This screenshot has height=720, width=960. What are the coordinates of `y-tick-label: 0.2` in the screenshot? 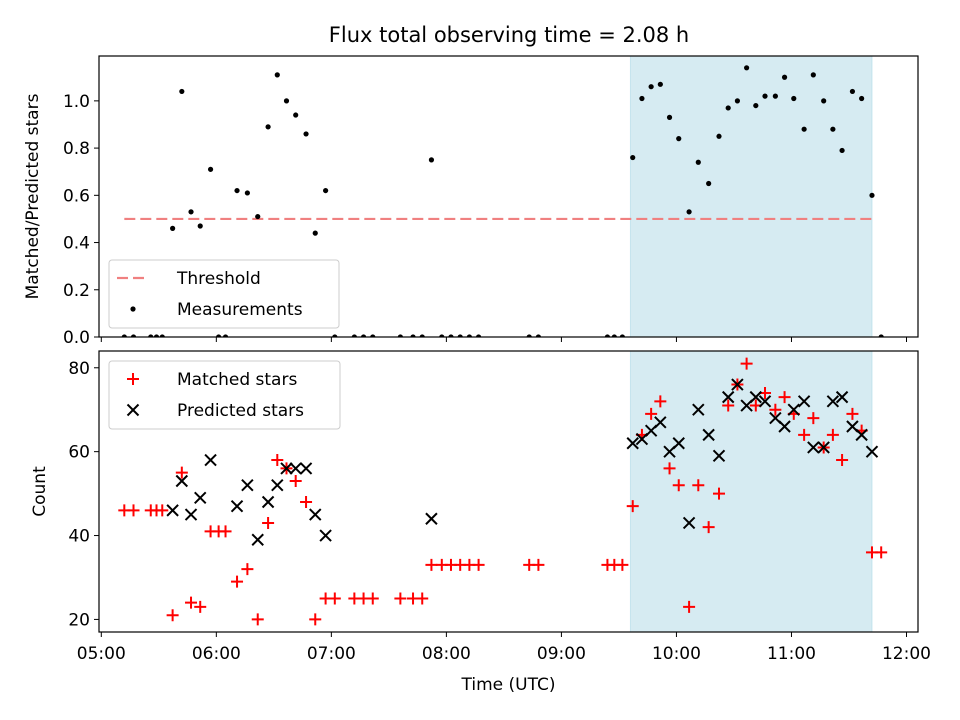 It's located at (76, 291).